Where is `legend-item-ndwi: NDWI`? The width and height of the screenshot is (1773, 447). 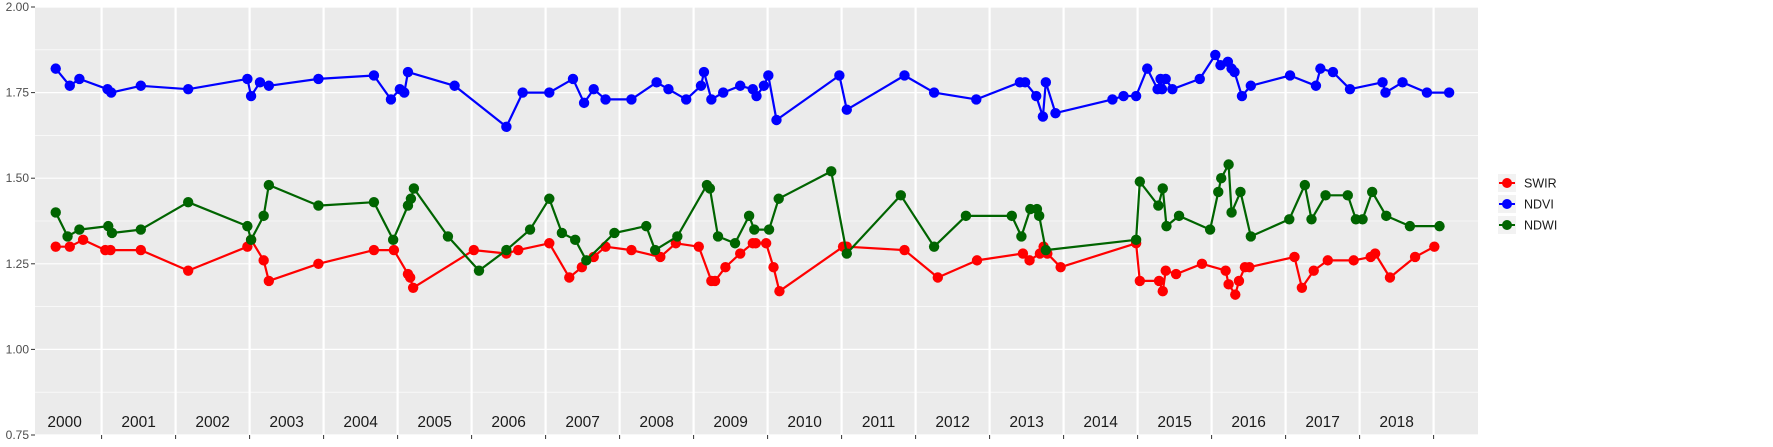 legend-item-ndwi: NDWI is located at coordinates (1527, 225).